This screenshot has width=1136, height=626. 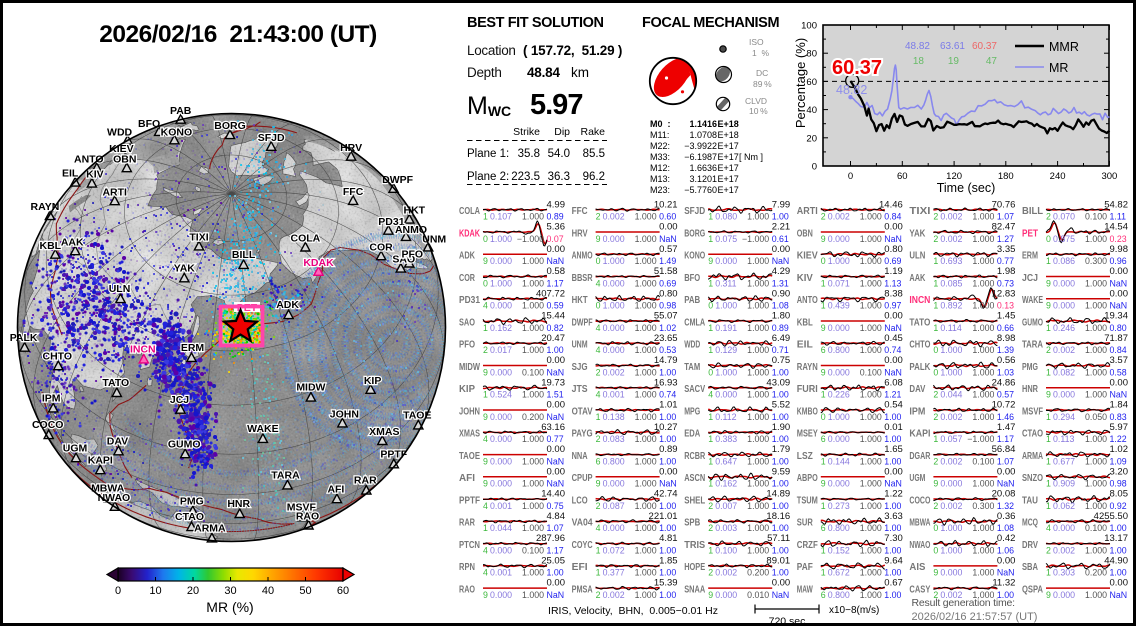 What do you see at coordinates (919, 434) in the screenshot?
I see `svg-text: KAPI` at bounding box center [919, 434].